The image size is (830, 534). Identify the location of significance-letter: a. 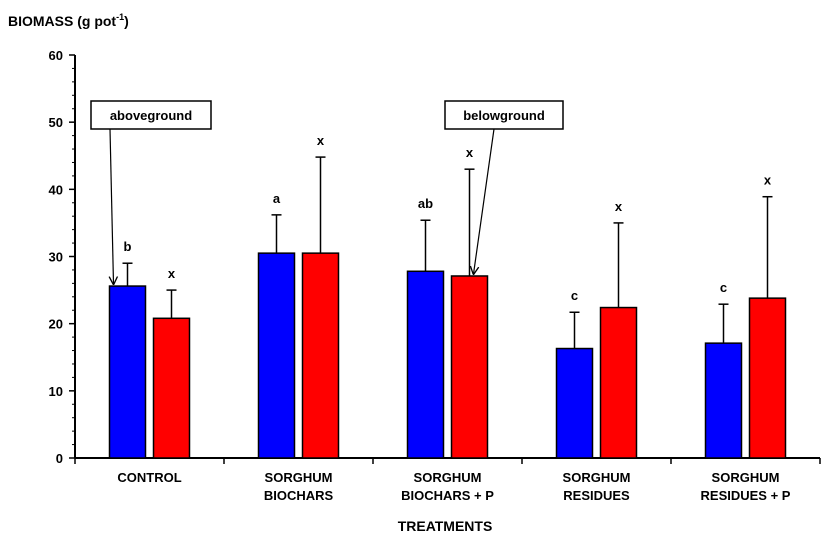
(277, 198).